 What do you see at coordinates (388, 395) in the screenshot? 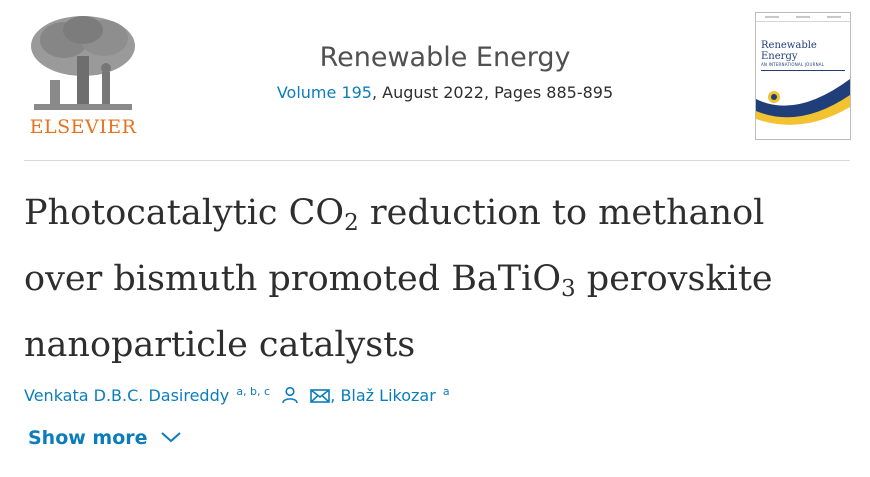
I see `author-link: Blaž Likozar` at bounding box center [388, 395].